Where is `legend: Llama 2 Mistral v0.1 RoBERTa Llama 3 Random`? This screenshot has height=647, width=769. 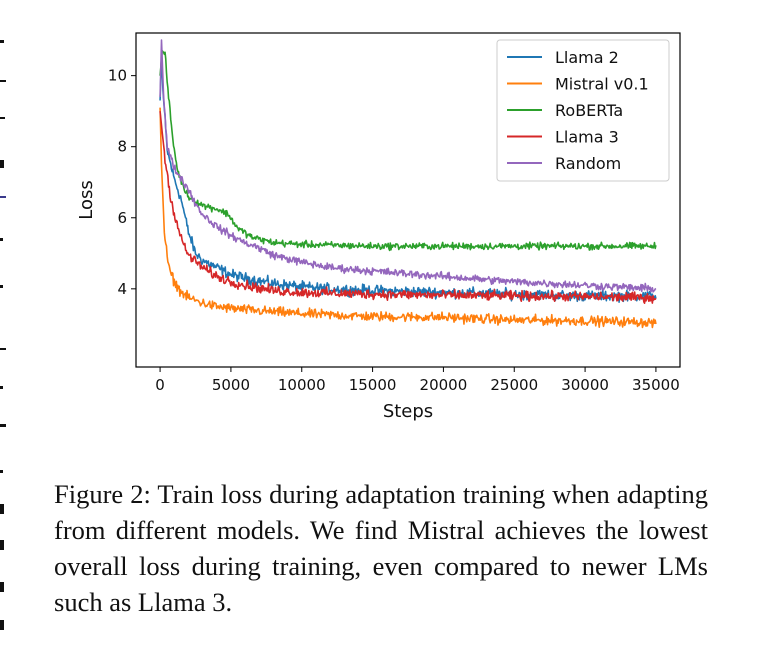 legend: Llama 2 Mistral v0.1 RoBERTa Llama 3 Random is located at coordinates (583, 110).